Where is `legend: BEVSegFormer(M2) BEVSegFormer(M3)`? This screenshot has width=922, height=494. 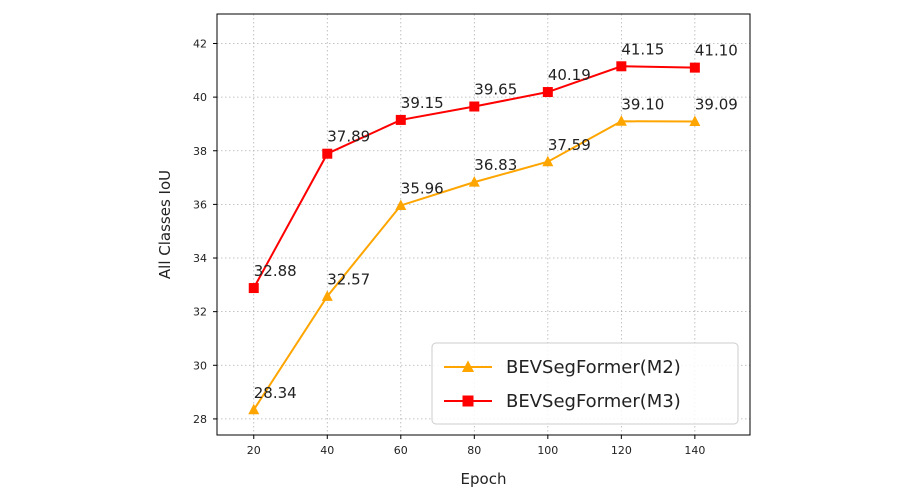
legend: BEVSegFormer(M2) BEVSegFormer(M3) is located at coordinates (585, 383).